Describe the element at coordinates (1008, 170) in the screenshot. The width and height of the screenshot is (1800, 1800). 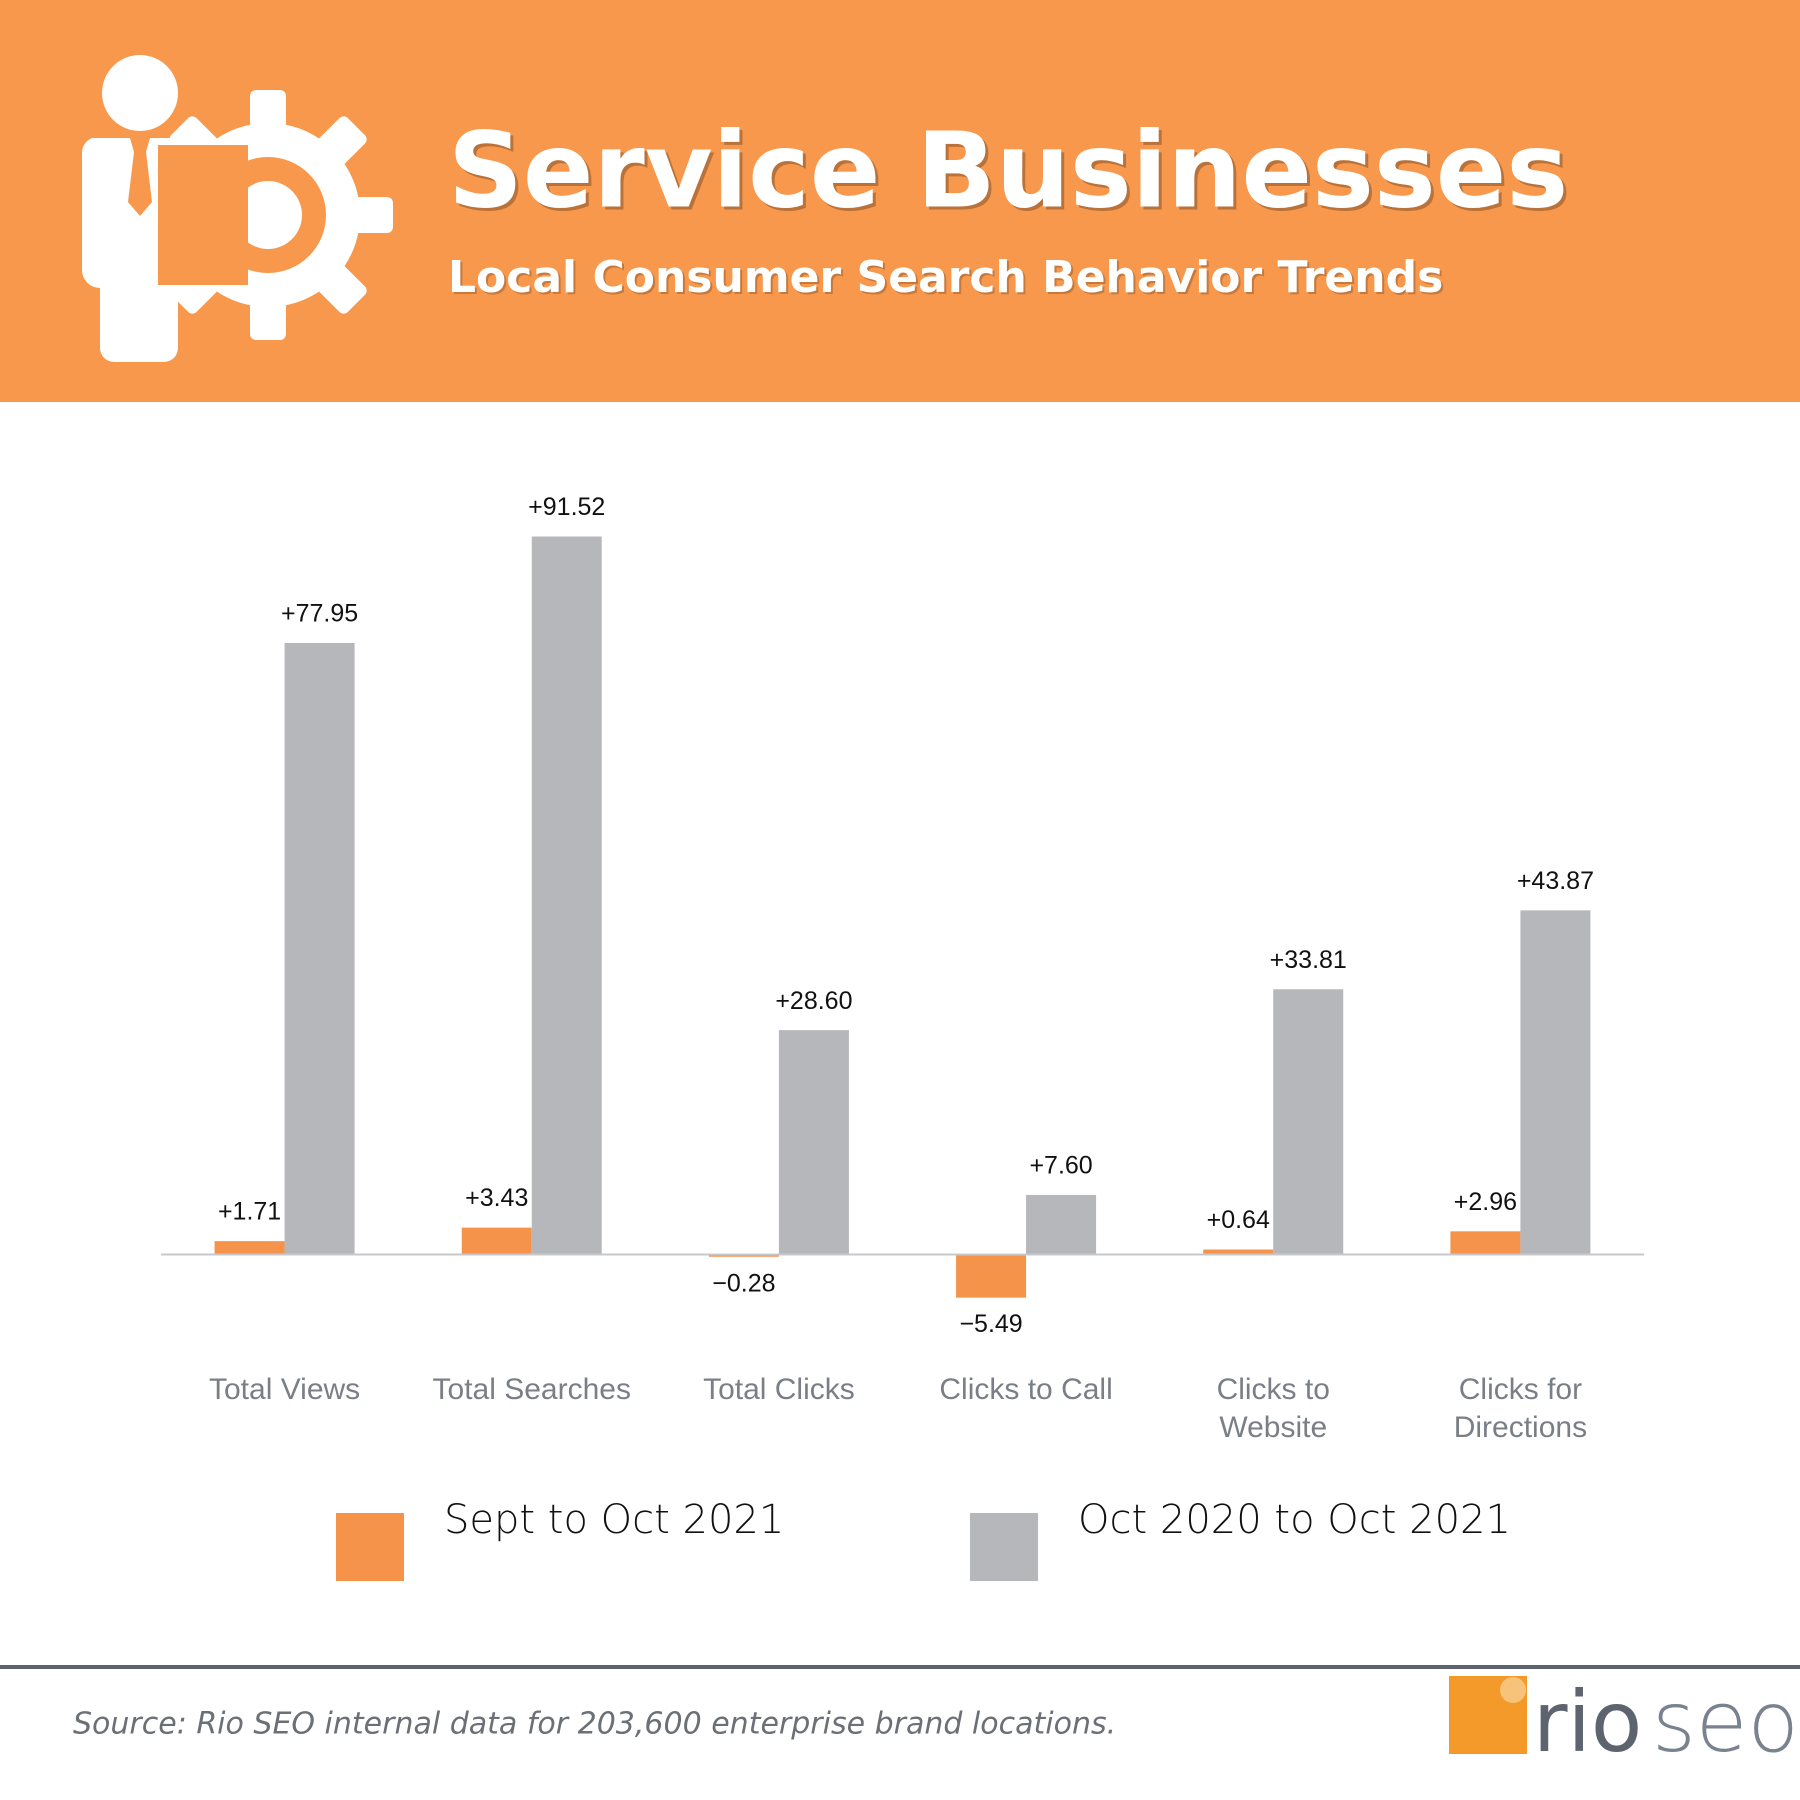
I see `chart-title: Service Businesses` at that location.